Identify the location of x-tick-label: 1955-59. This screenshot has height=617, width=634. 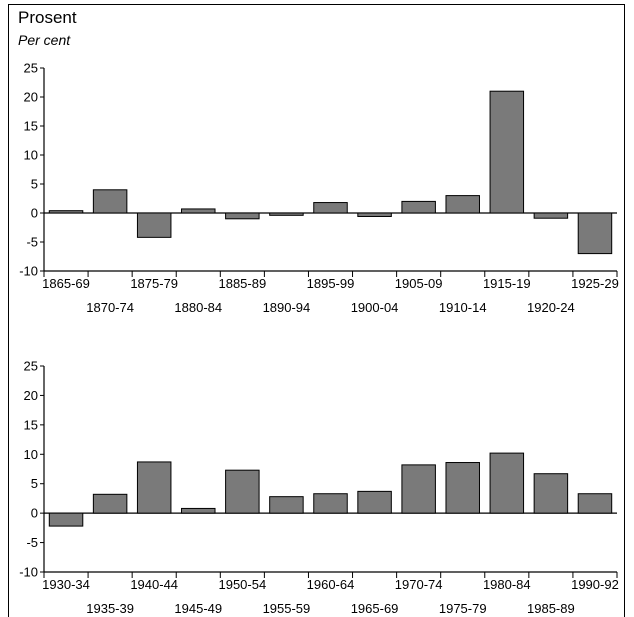
(287, 608).